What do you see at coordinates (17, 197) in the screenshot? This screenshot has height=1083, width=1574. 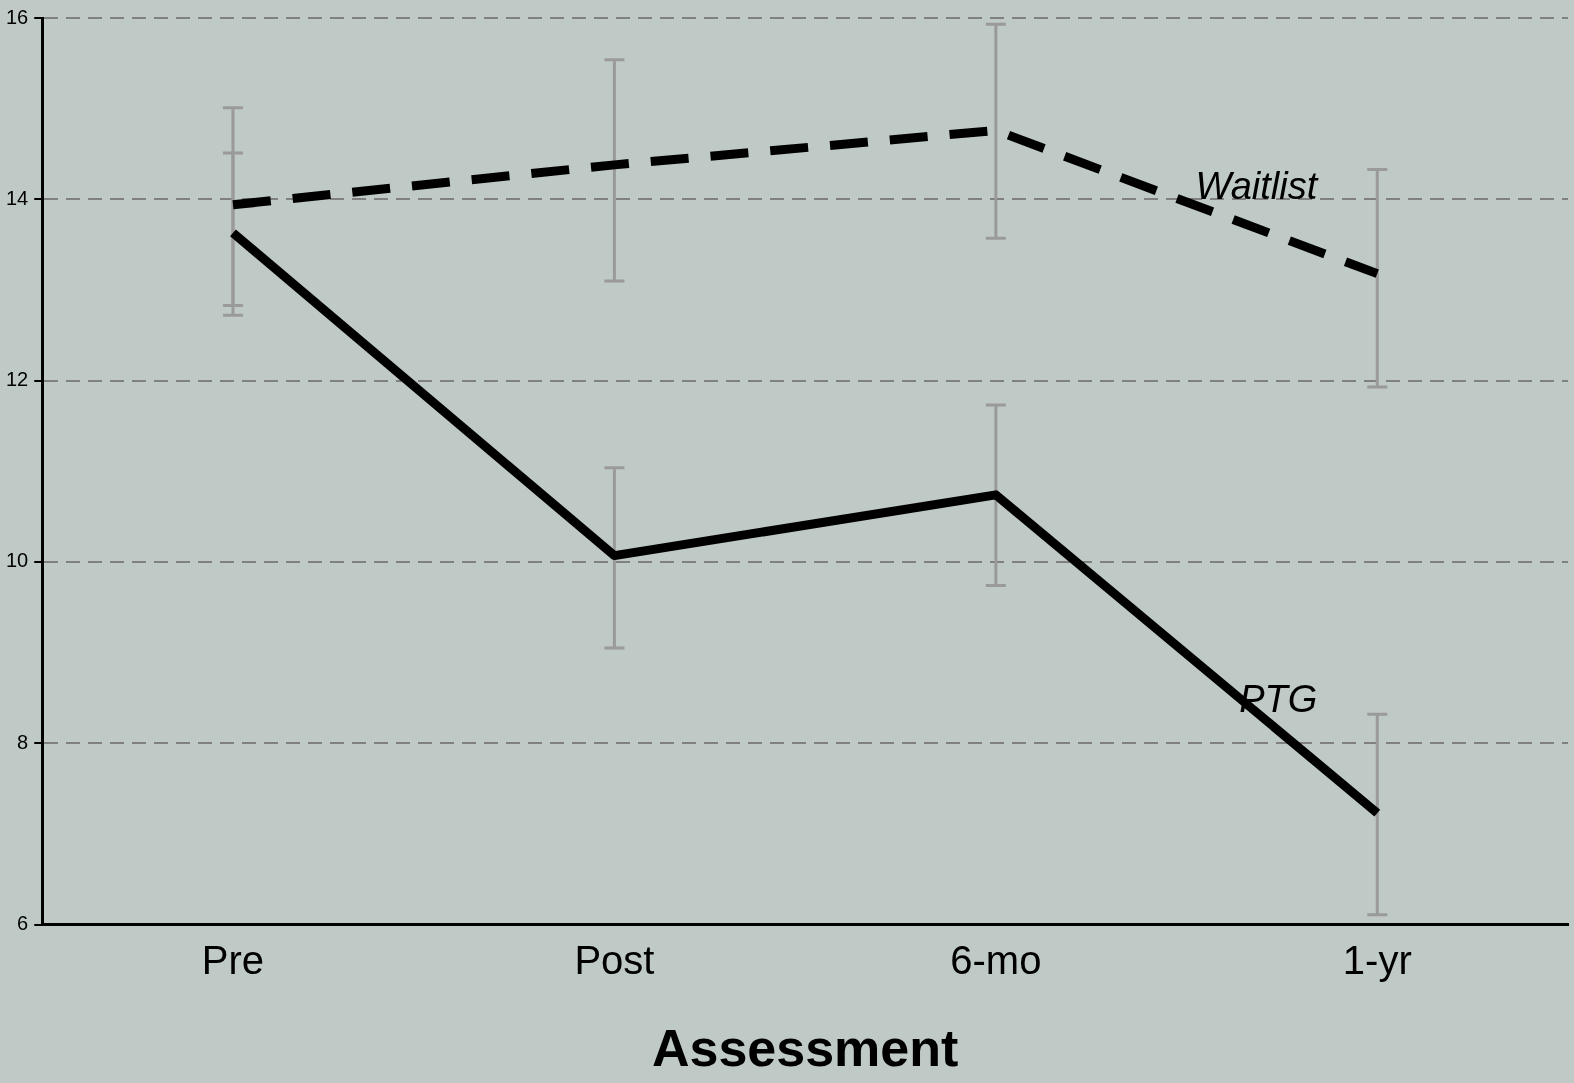 I see `y-tick-label: 14` at bounding box center [17, 197].